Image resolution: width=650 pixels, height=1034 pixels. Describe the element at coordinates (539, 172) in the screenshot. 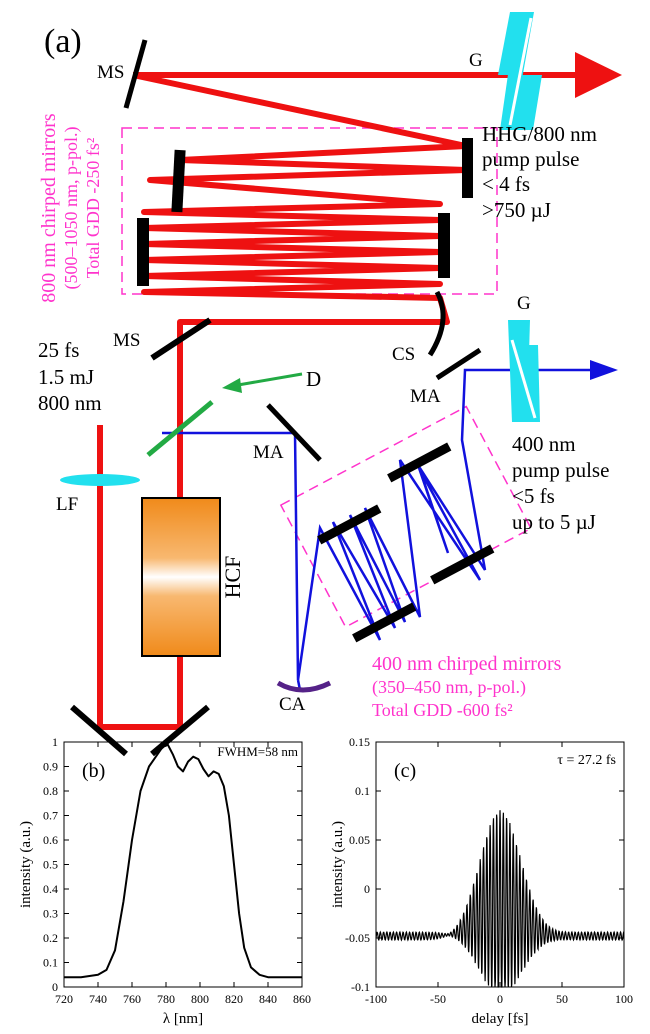

I see `hhg-pump-text: HHG/800 nm pump pulse < 4 fs >750 µJ` at that location.